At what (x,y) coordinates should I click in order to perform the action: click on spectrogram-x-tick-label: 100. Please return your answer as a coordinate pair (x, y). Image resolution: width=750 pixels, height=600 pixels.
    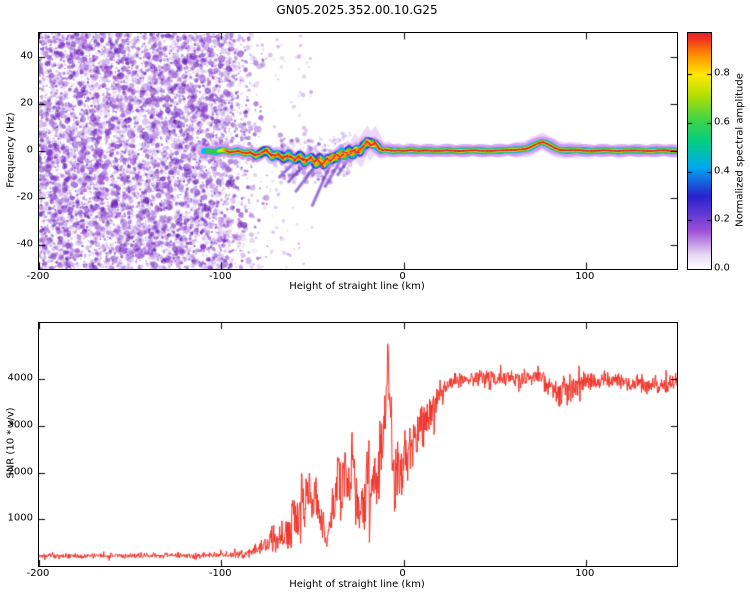
    Looking at the image, I should click on (585, 276).